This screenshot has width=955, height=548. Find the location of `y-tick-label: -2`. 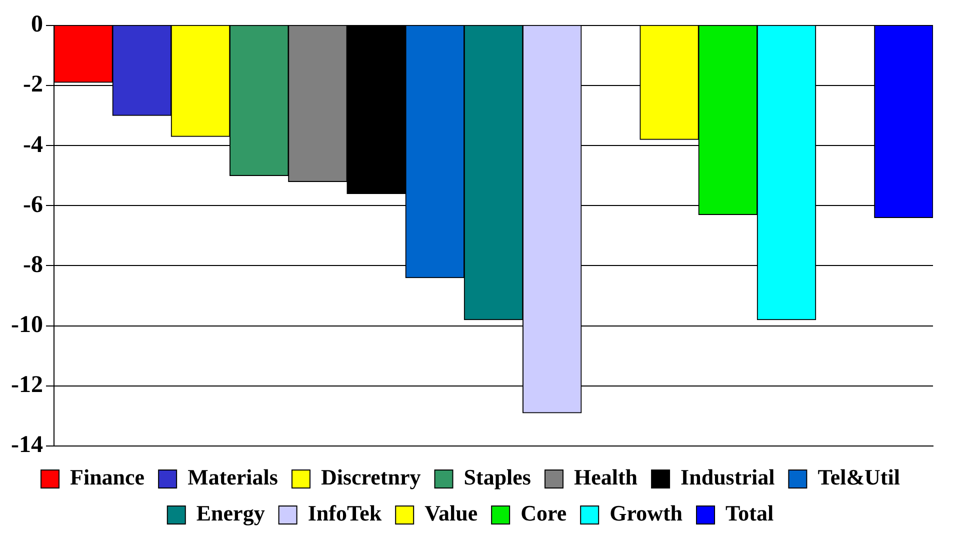

y-tick-label: -2 is located at coordinates (32, 85).